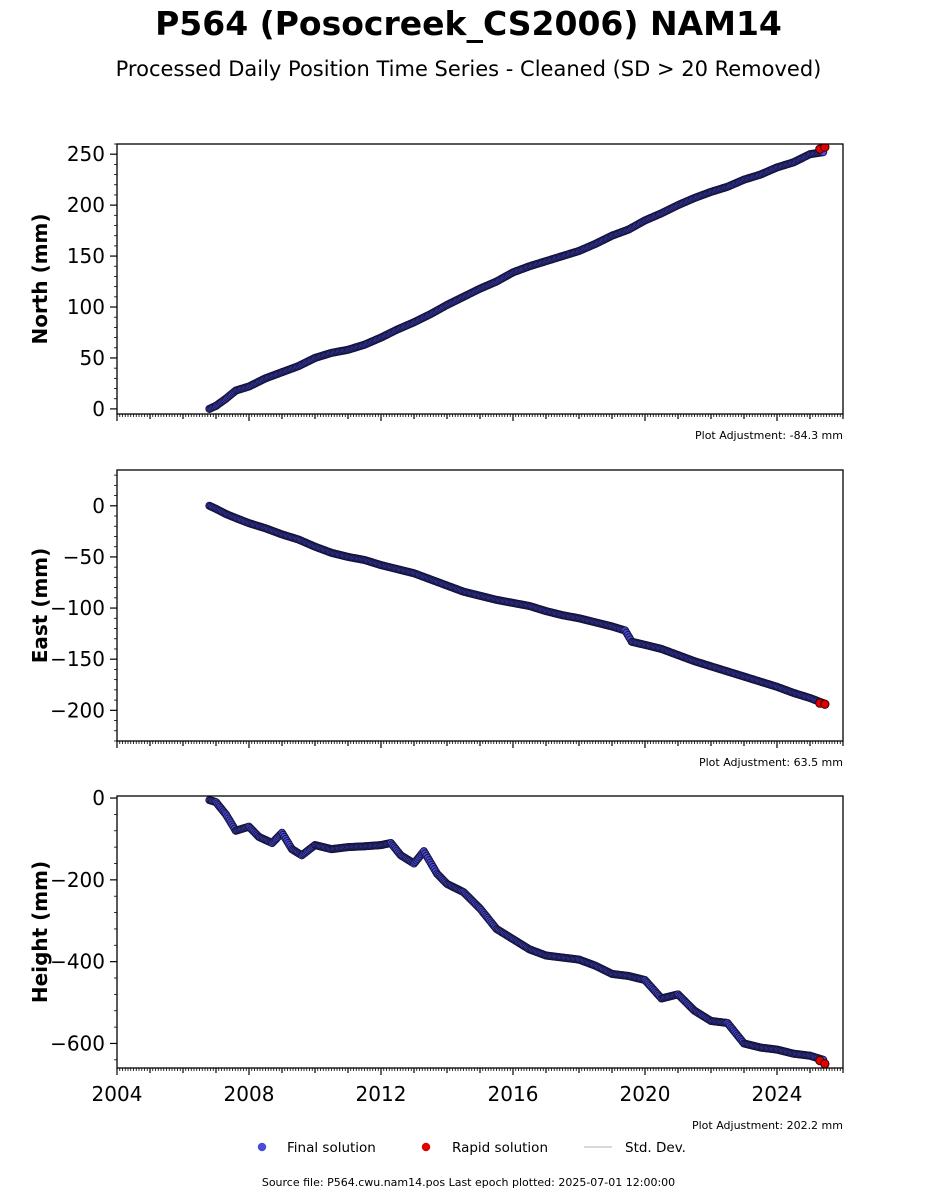 This screenshot has height=1200, width=937. What do you see at coordinates (468, 23) in the screenshot?
I see `chart-title: P564 (Posocreek_CS2006) NAM14` at bounding box center [468, 23].